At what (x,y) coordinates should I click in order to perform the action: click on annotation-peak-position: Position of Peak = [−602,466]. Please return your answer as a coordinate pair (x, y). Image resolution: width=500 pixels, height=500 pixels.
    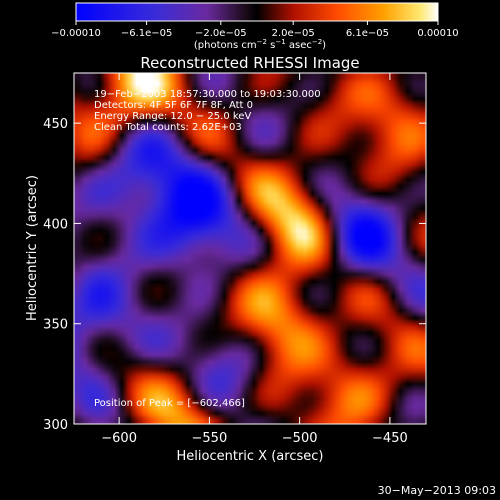
    Looking at the image, I should click on (169, 403).